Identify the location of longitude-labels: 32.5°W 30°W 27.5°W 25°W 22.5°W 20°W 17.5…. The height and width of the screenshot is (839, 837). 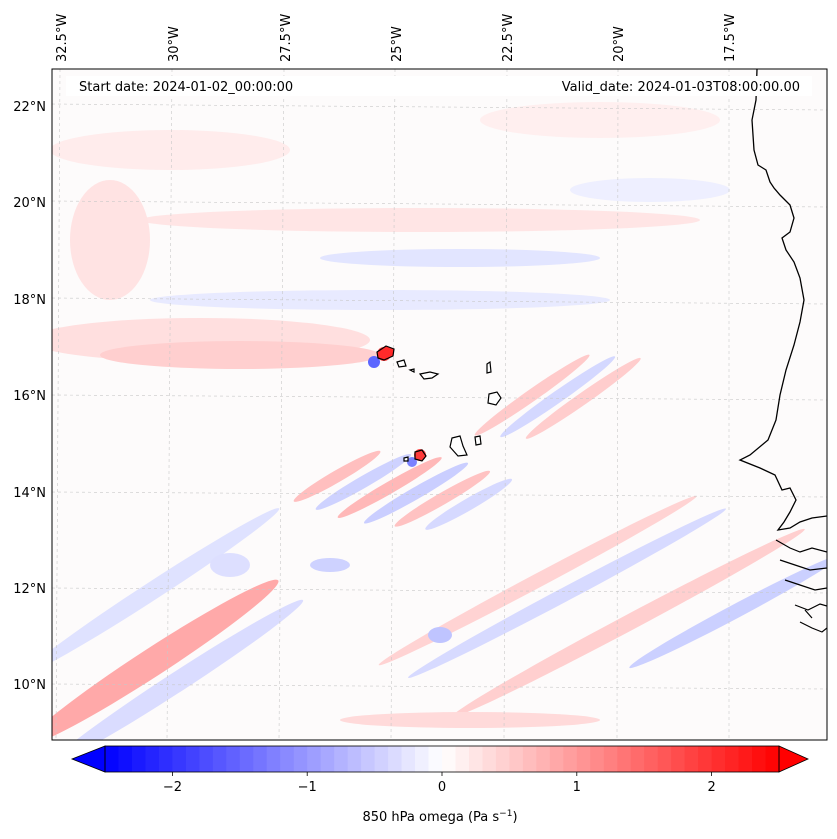
(396, 38).